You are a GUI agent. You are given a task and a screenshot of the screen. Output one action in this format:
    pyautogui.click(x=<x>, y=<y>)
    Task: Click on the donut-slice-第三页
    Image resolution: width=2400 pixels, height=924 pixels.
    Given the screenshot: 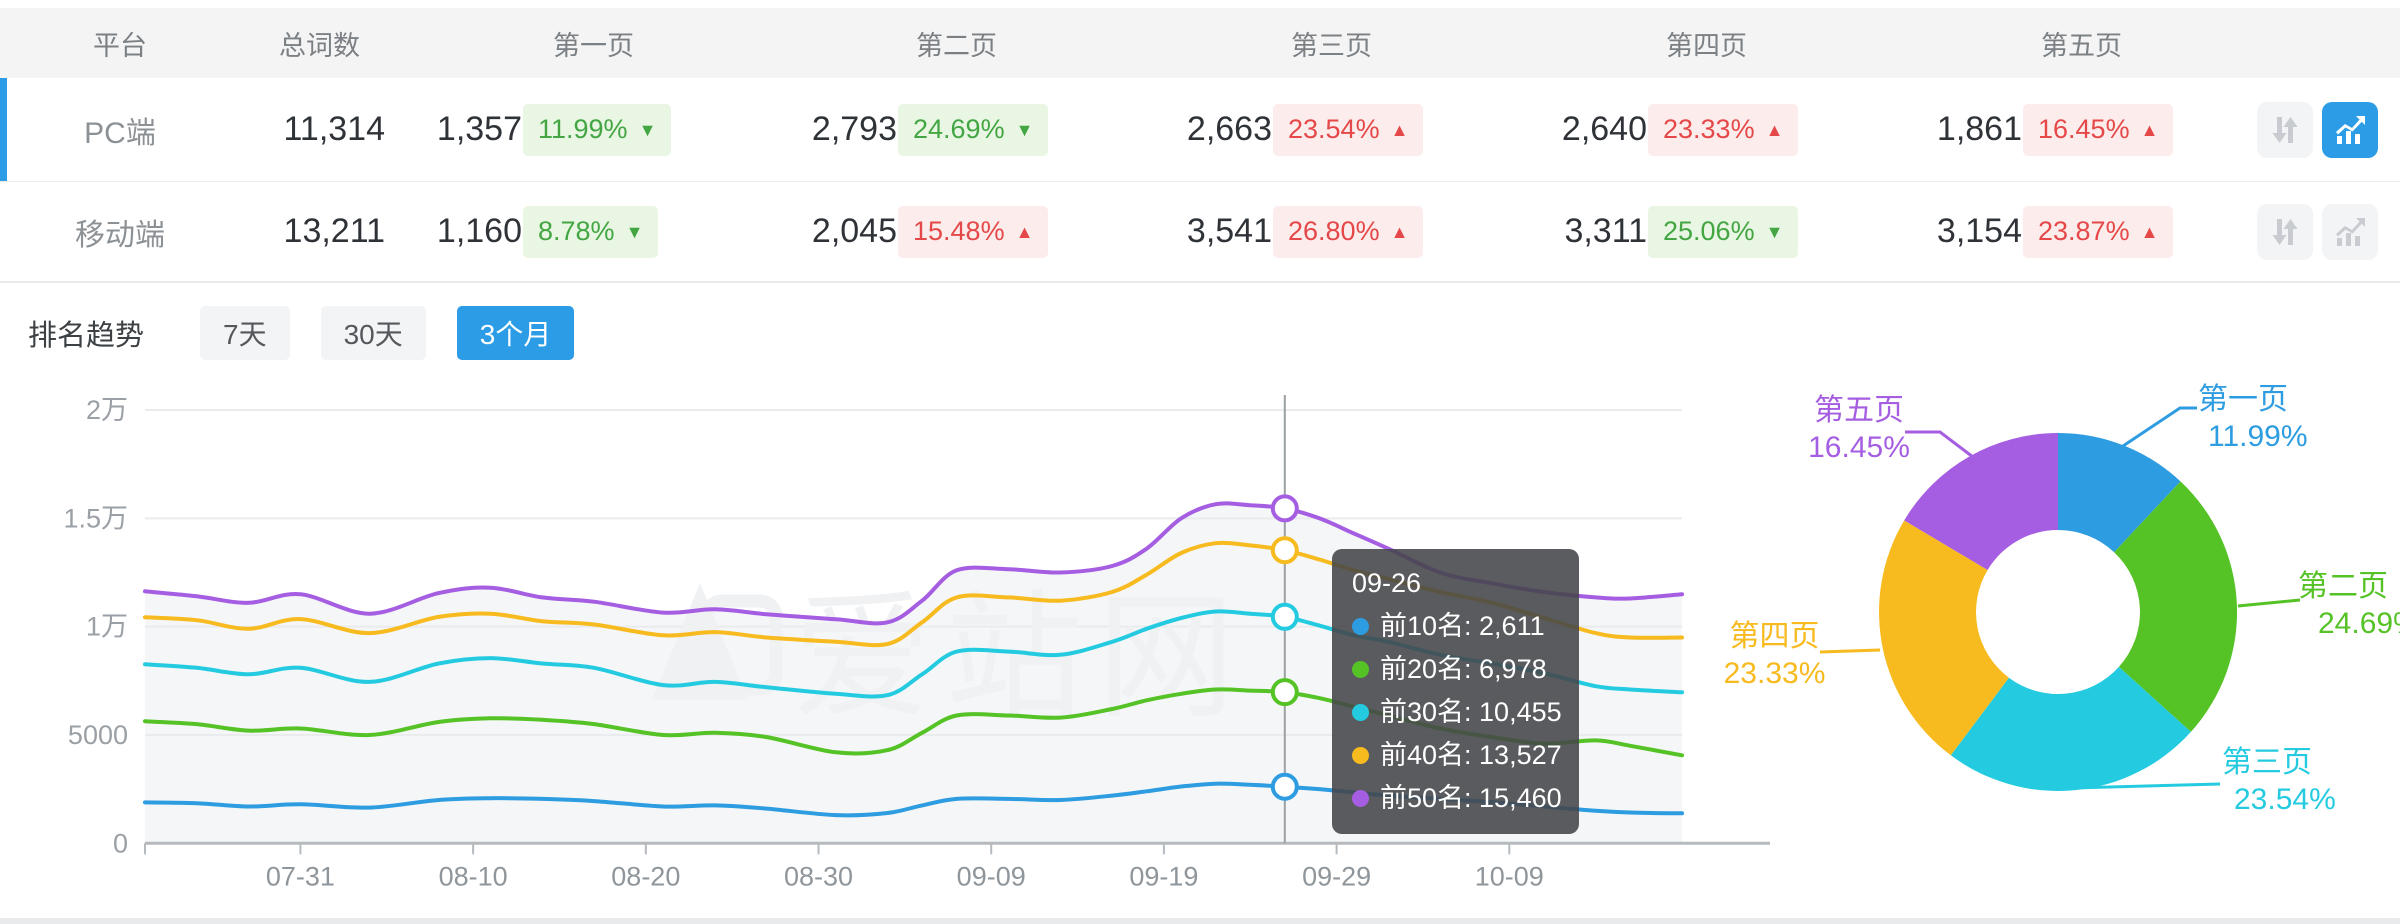 What is the action you would take?
    pyautogui.click(x=2070, y=728)
    